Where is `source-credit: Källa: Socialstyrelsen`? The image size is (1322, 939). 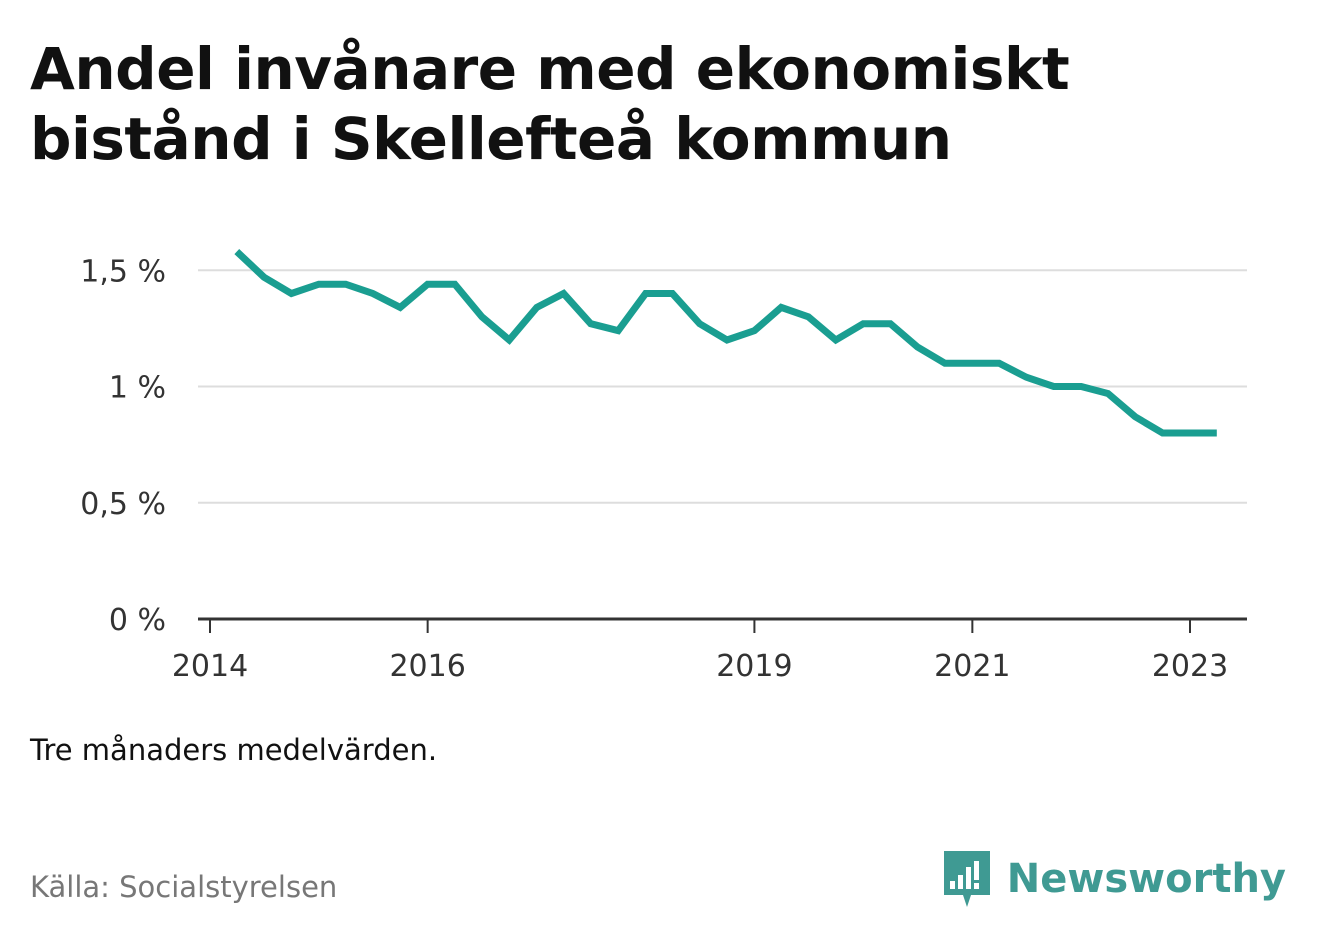
source-credit: Källa: Socialstyrelsen is located at coordinates (184, 887).